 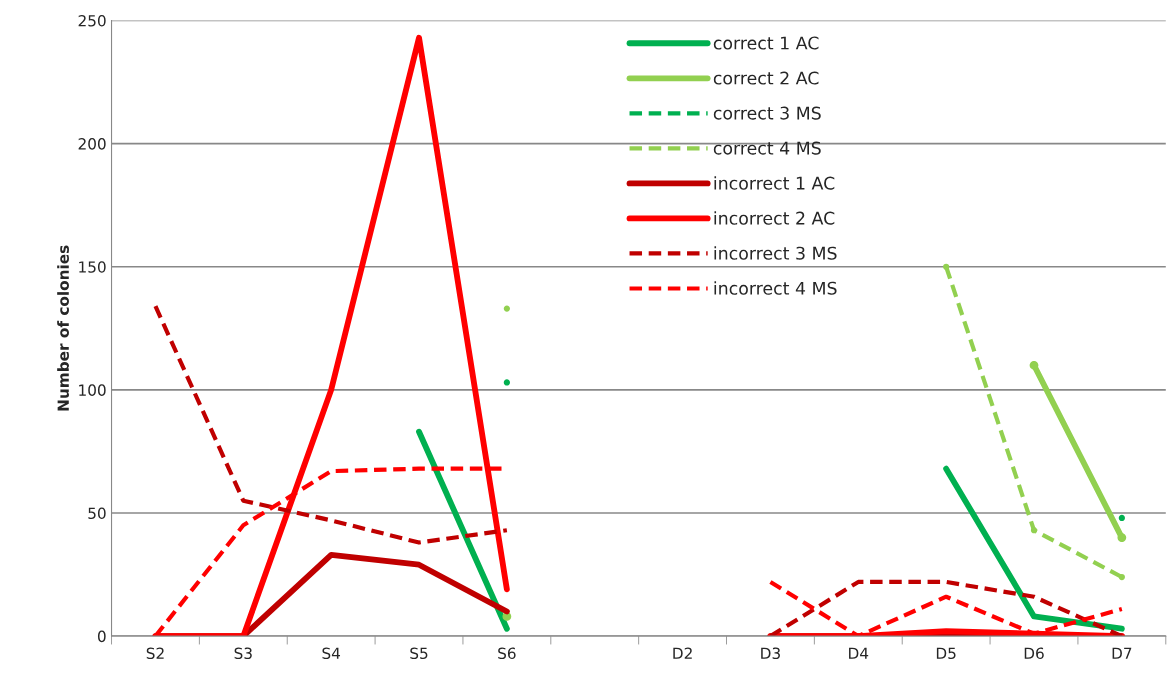 I want to click on x-tick-label: D7, so click(x=1122, y=653).